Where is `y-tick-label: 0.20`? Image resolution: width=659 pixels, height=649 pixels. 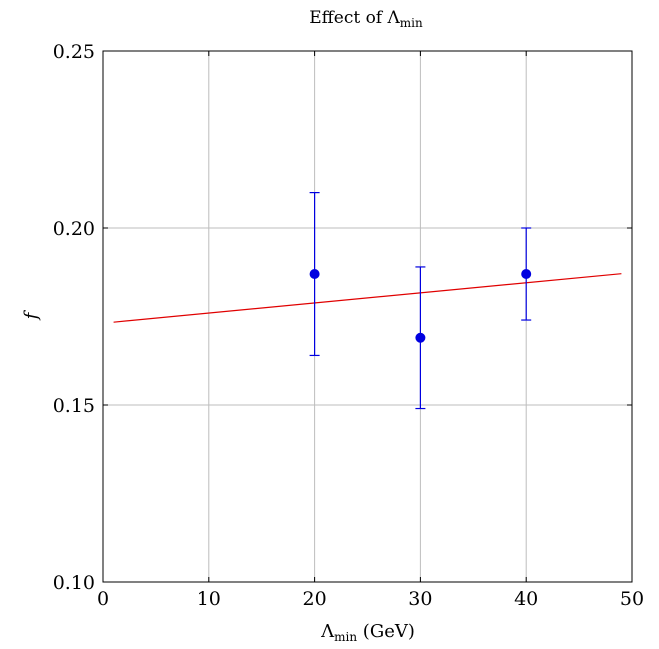
y-tick-label: 0.20 is located at coordinates (74, 229).